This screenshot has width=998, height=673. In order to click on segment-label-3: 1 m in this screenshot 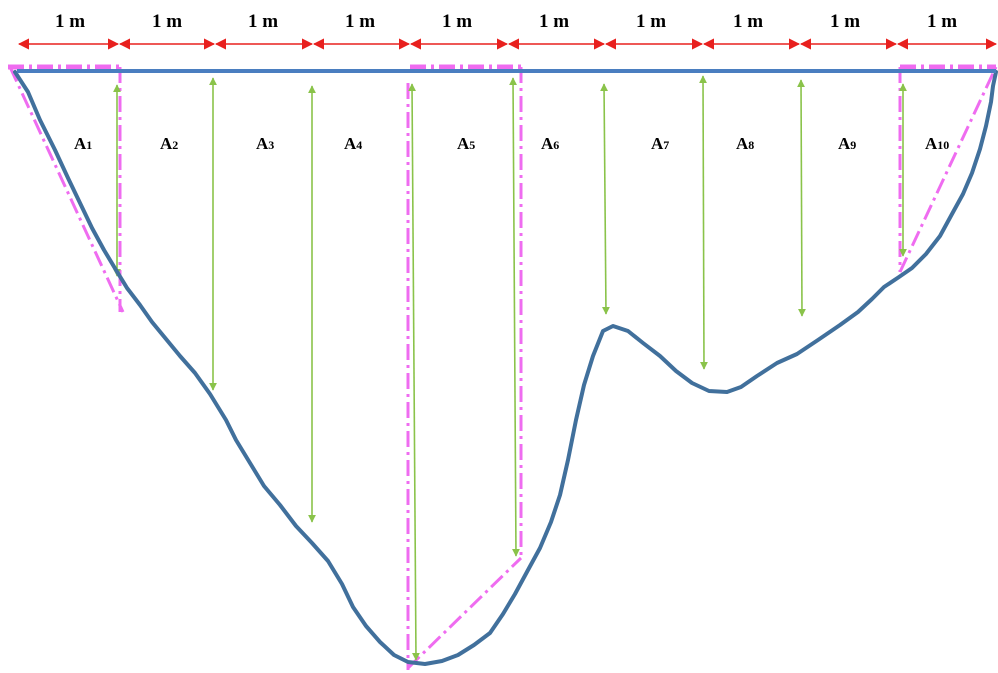, I will do `click(360, 21)`.